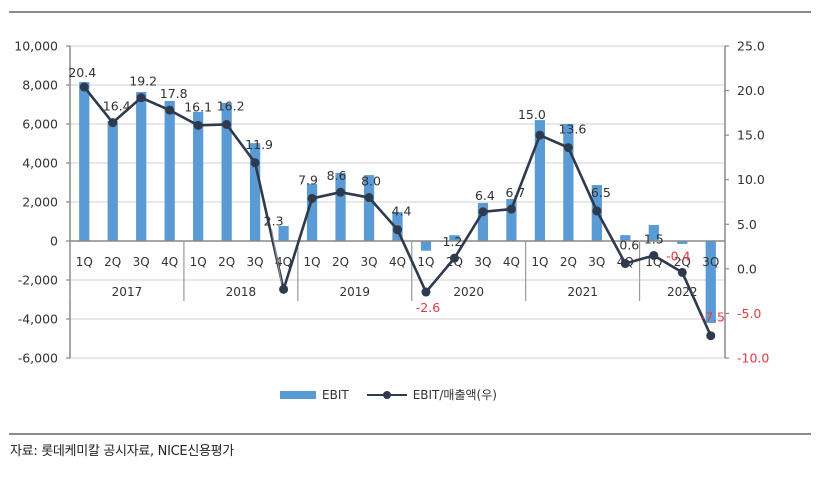 The height and width of the screenshot is (480, 819). I want to click on data-label: 11.9, so click(259, 144).